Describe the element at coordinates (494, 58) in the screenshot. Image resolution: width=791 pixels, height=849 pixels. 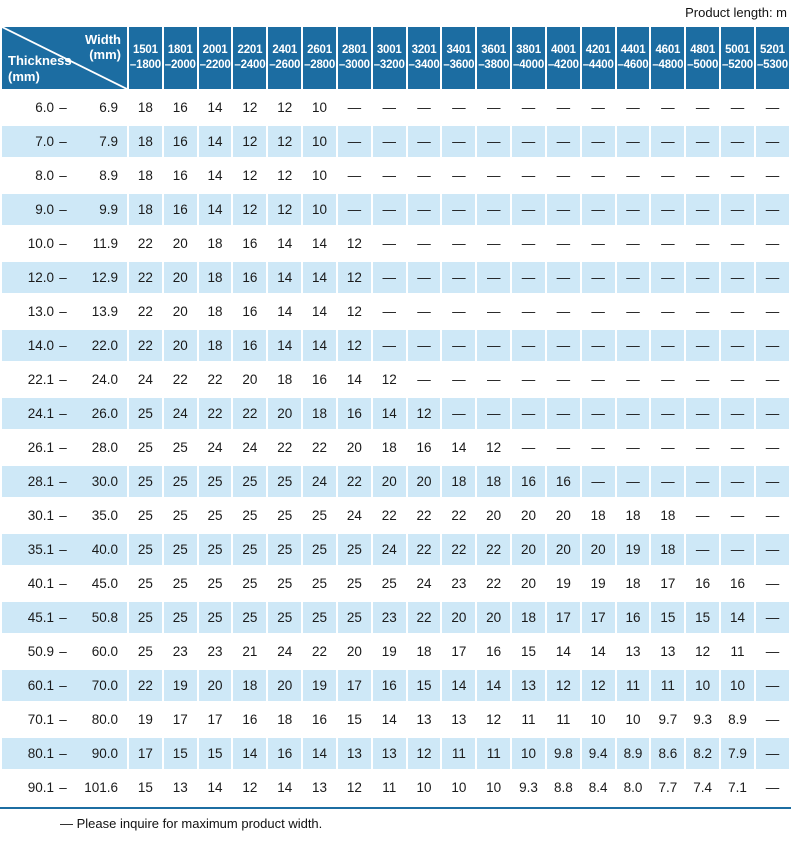
I see `width-column-header: 3601 –3800` at that location.